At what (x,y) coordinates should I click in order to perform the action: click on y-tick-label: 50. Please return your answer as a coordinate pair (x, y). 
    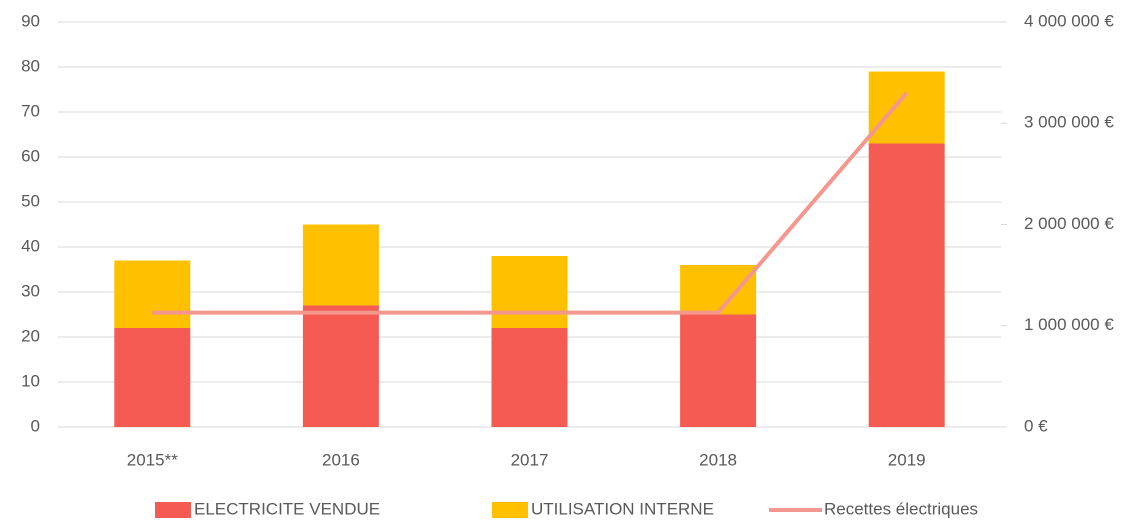
    Looking at the image, I should click on (30, 200).